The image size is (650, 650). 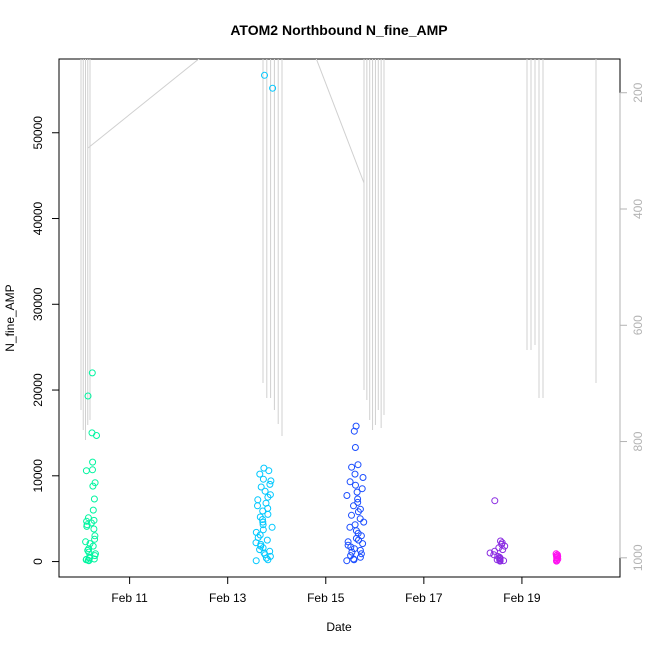 I want to click on y-right-tick-label: 400, so click(x=638, y=209).